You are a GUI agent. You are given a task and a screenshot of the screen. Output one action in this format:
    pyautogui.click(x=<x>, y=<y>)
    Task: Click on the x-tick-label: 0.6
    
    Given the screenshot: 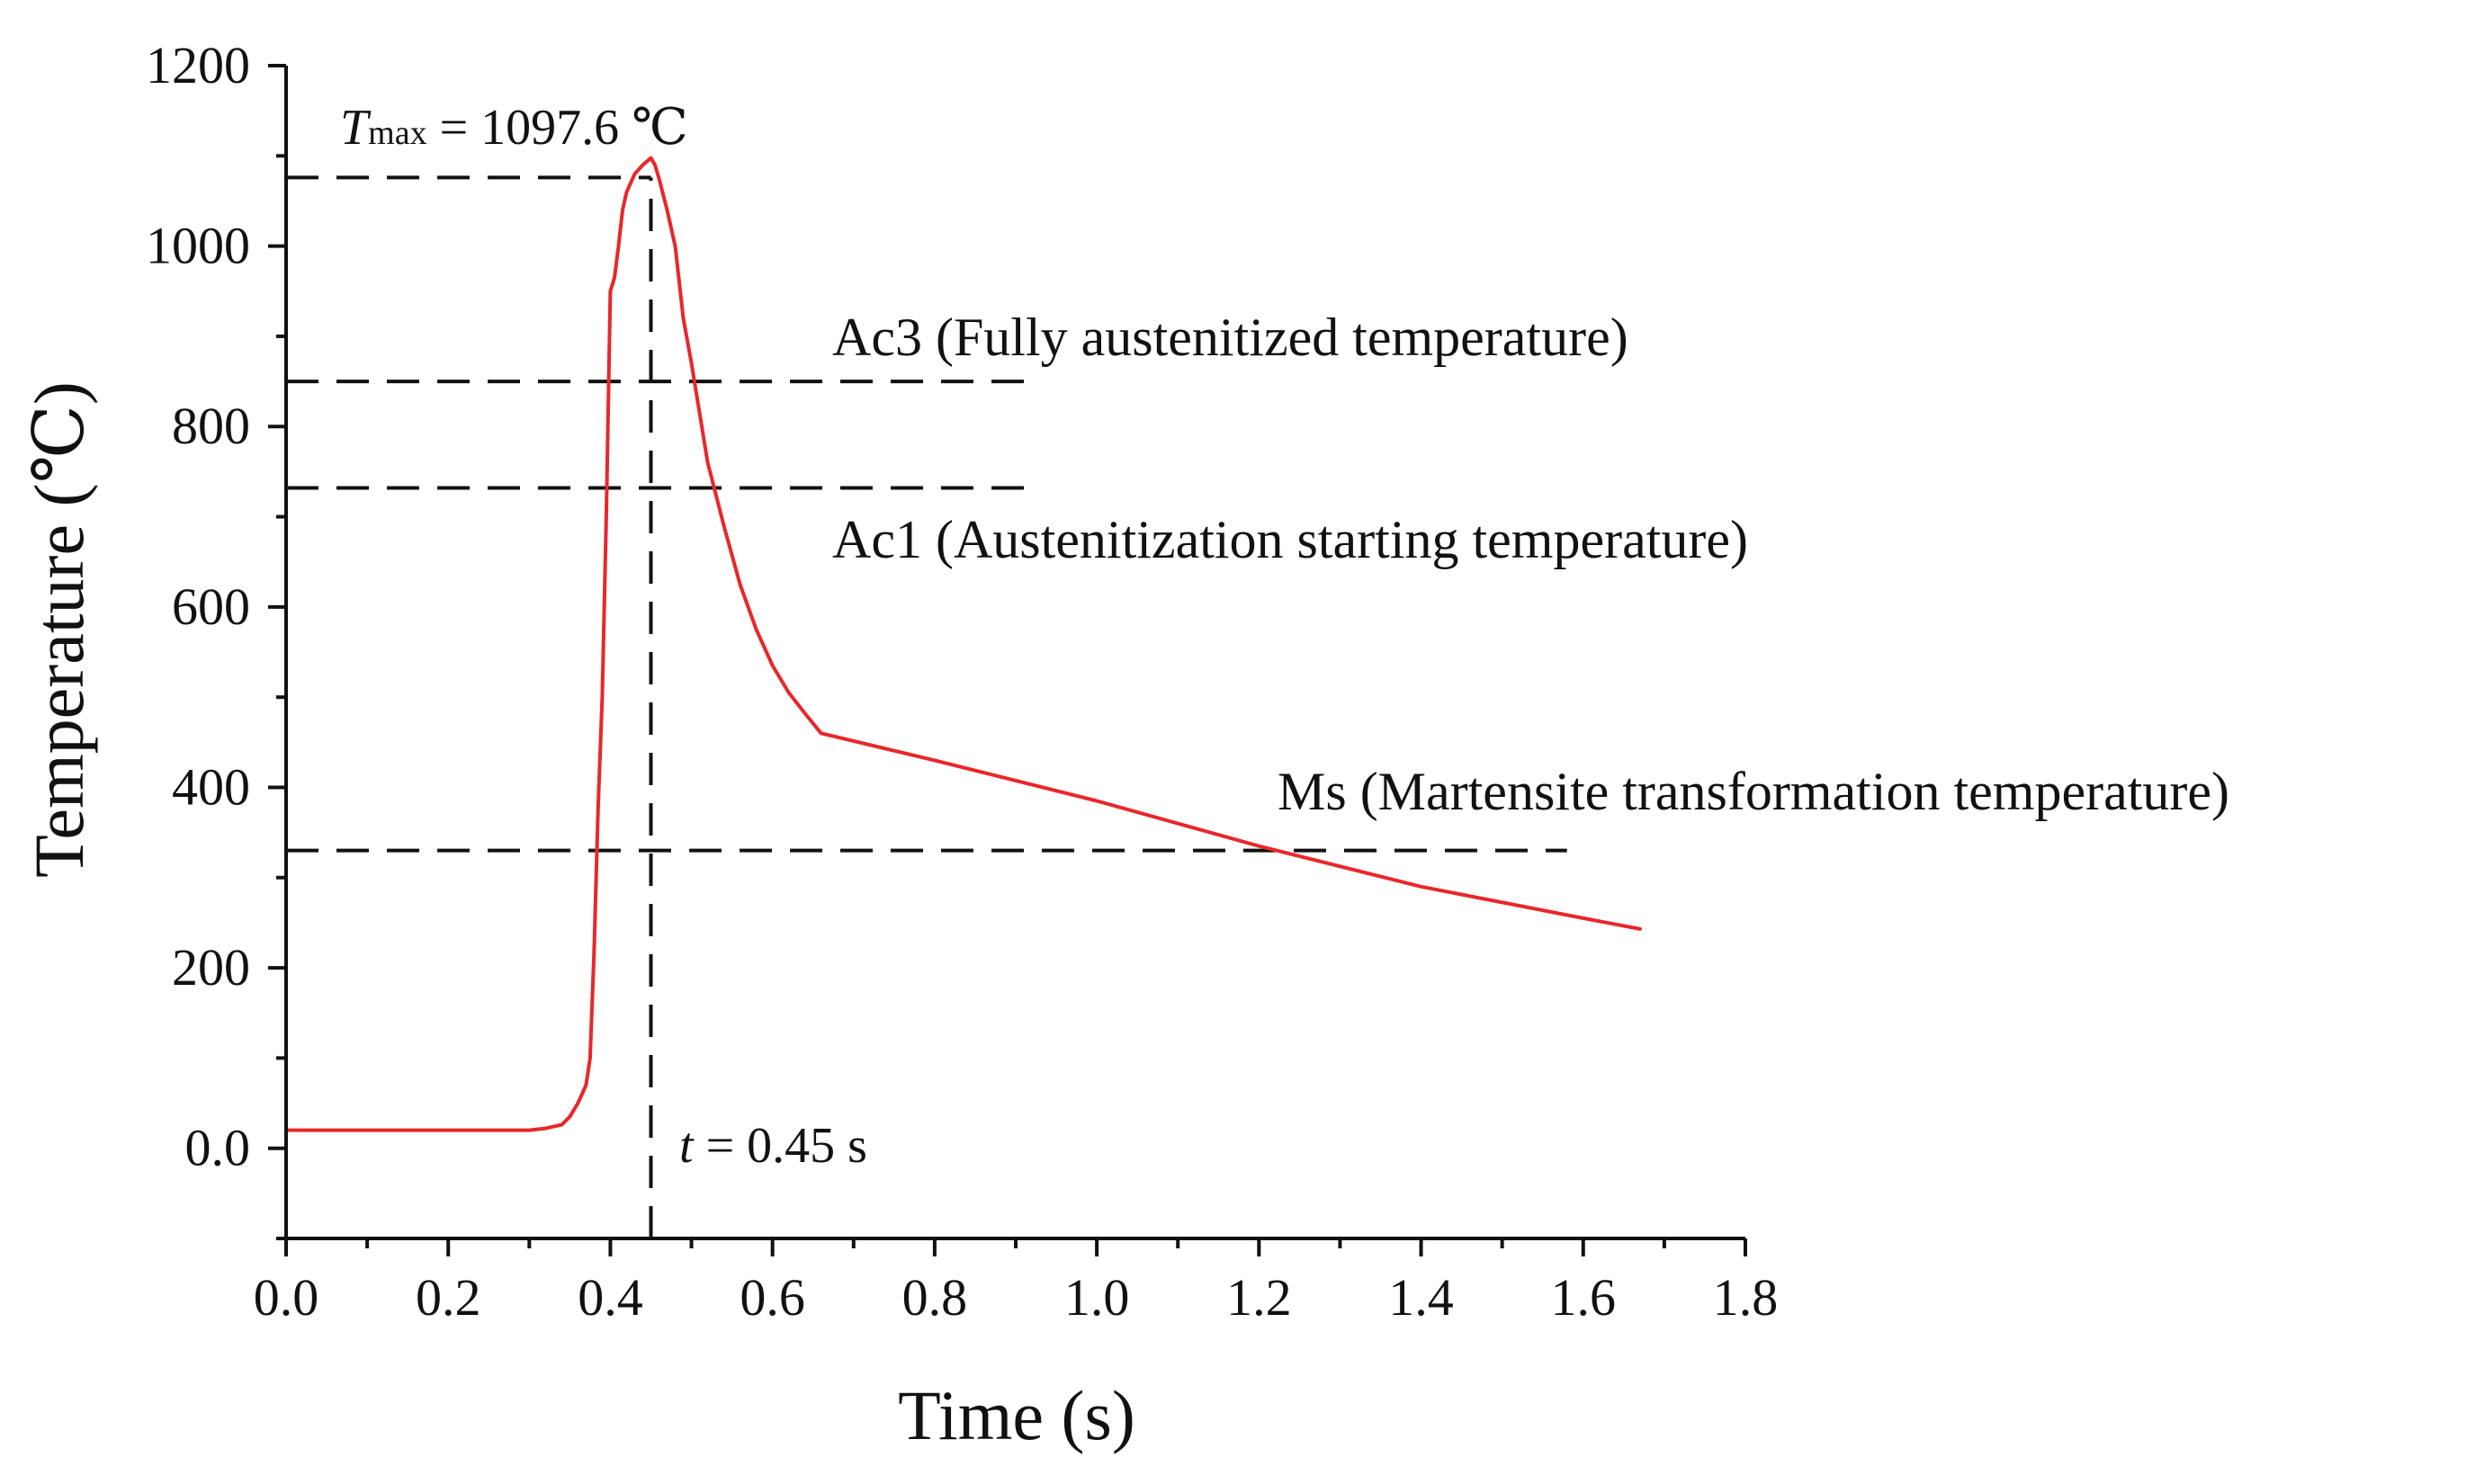 What is the action you would take?
    pyautogui.click(x=772, y=1297)
    